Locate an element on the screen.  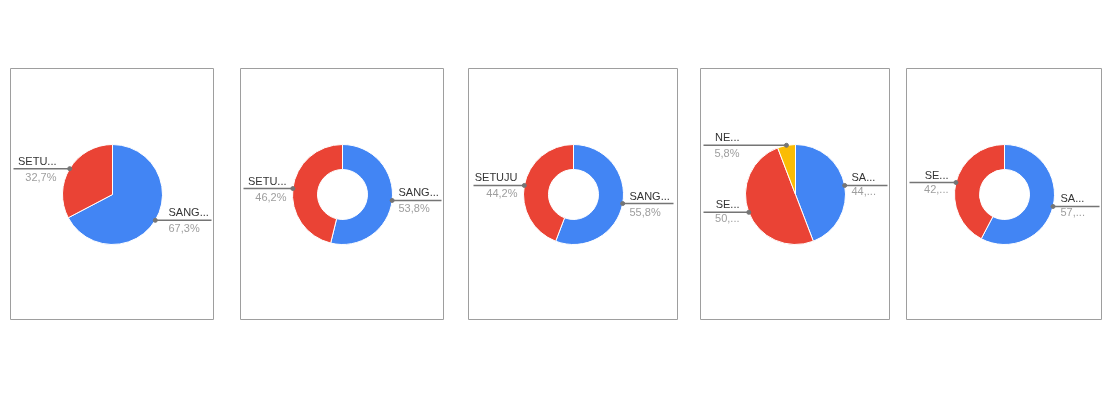
data-label: 5,8% is located at coordinates (727, 153).